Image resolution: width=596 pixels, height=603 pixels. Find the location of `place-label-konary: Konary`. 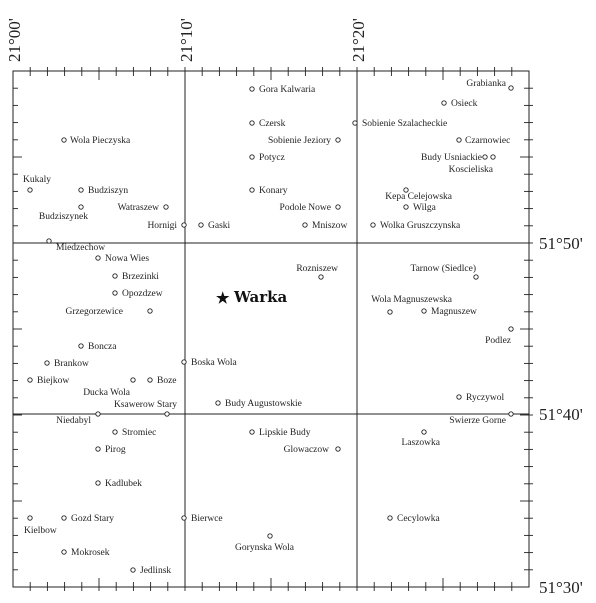

place-label-konary: Konary is located at coordinates (273, 191).